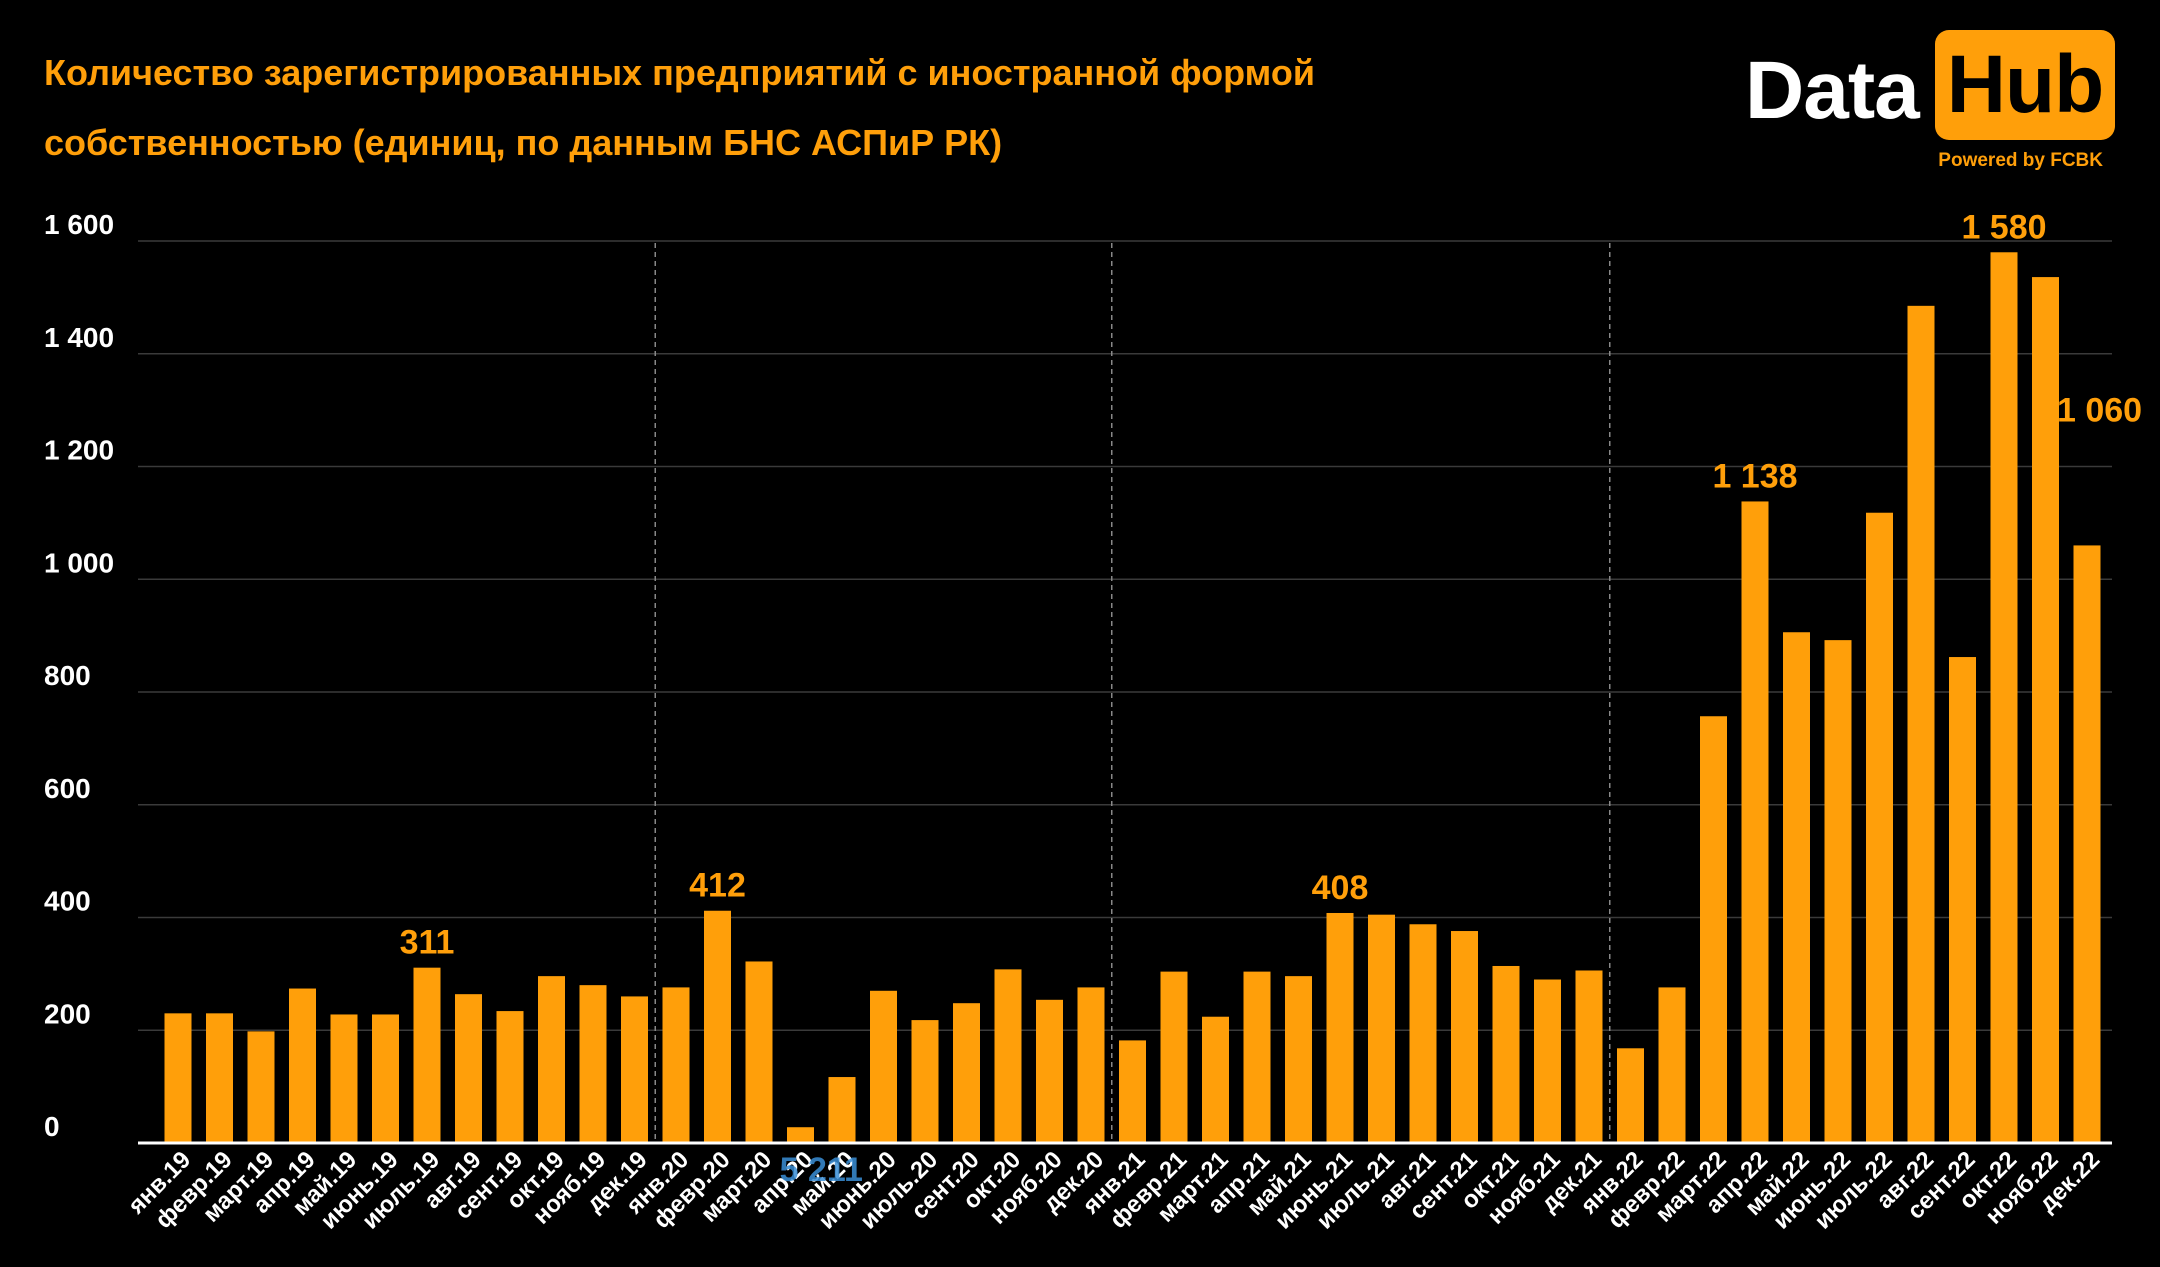 Image resolution: width=2160 pixels, height=1267 pixels. What do you see at coordinates (67, 1013) in the screenshot?
I see `y-tick-label: 200` at bounding box center [67, 1013].